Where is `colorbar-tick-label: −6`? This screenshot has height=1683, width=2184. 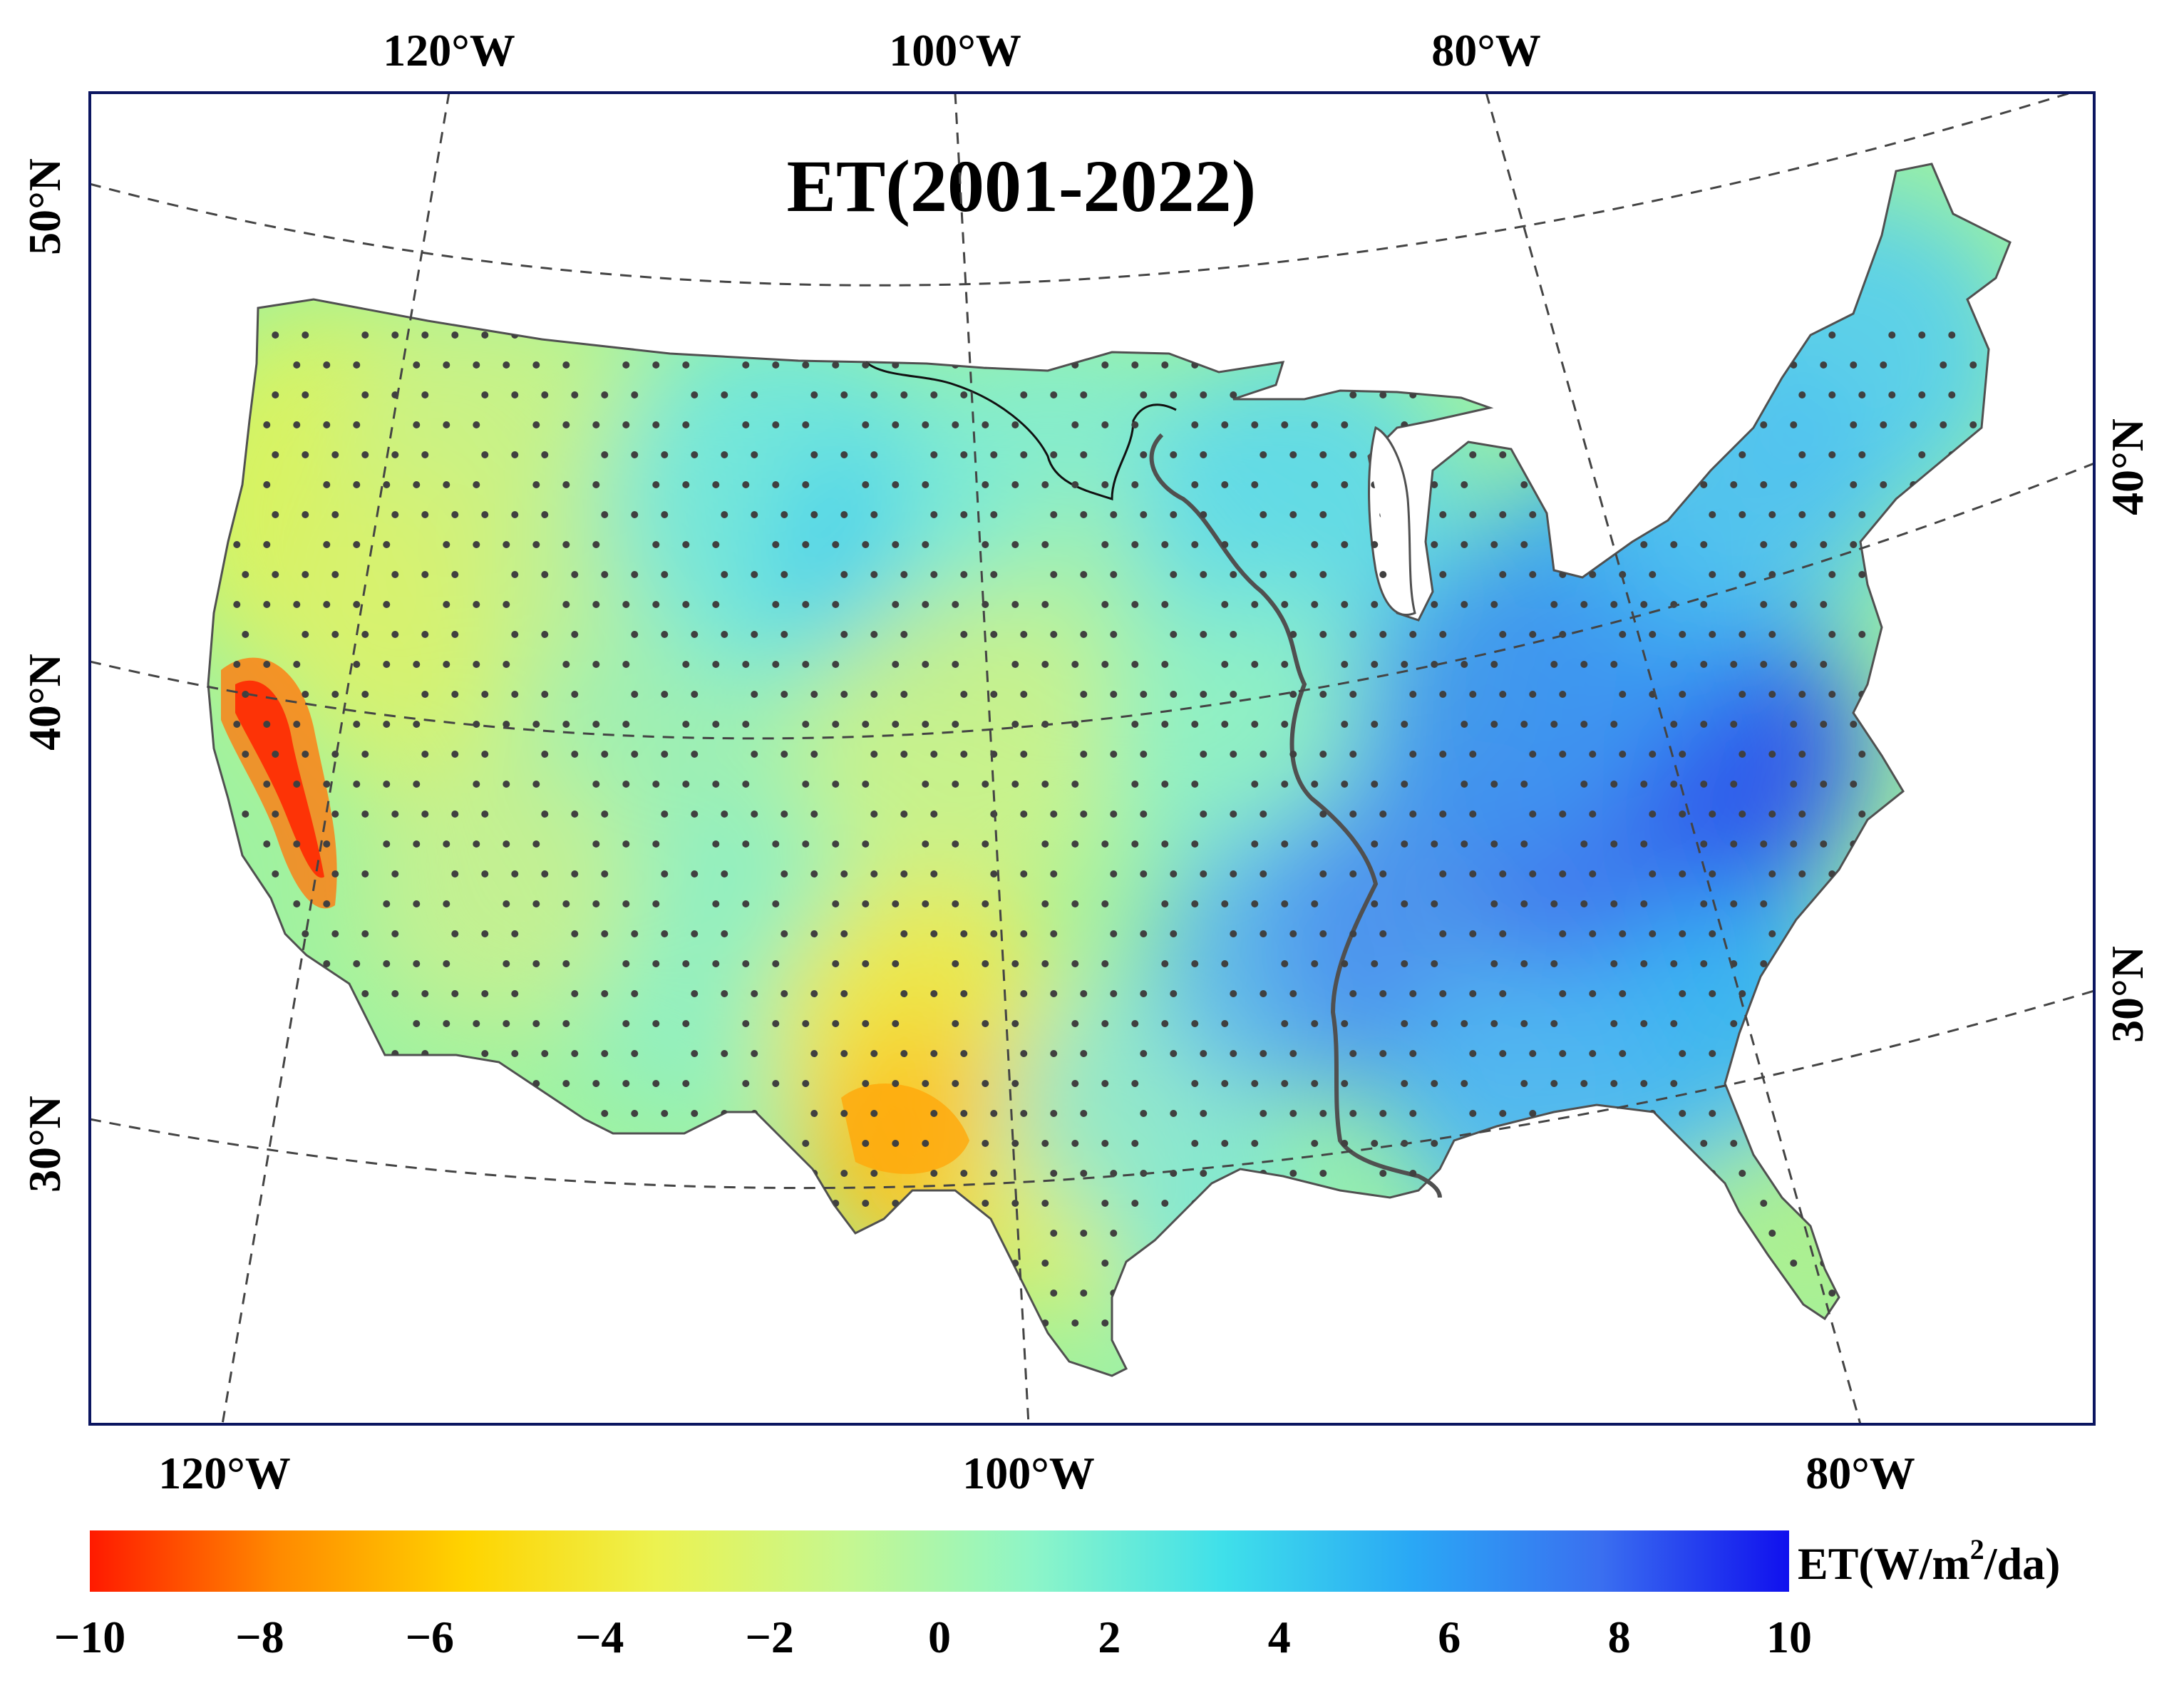 colorbar-tick-label: −6 is located at coordinates (430, 1637).